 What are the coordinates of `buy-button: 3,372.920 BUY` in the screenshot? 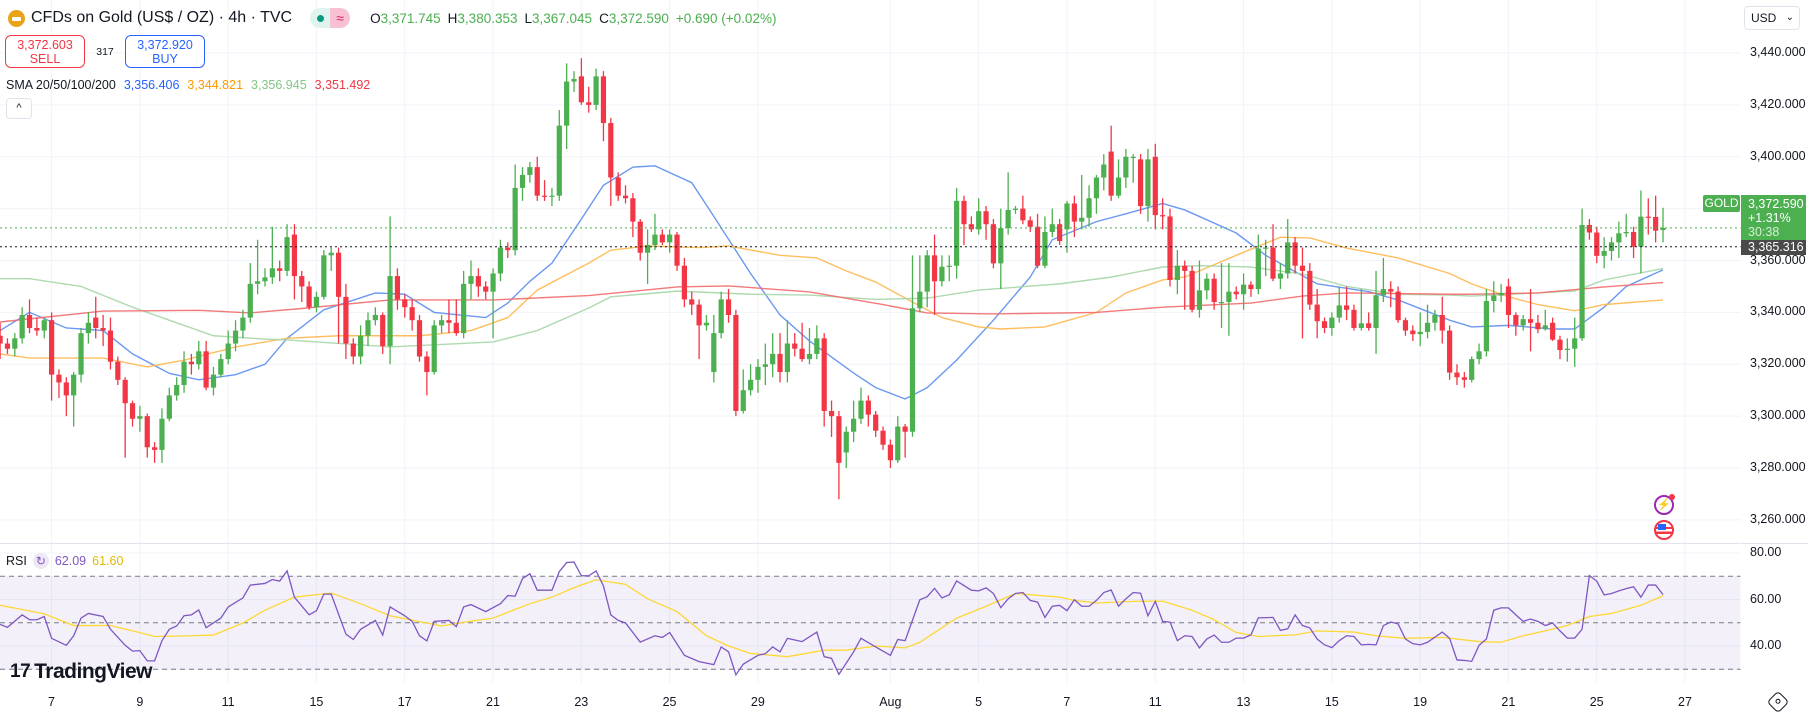 It's located at (165, 51).